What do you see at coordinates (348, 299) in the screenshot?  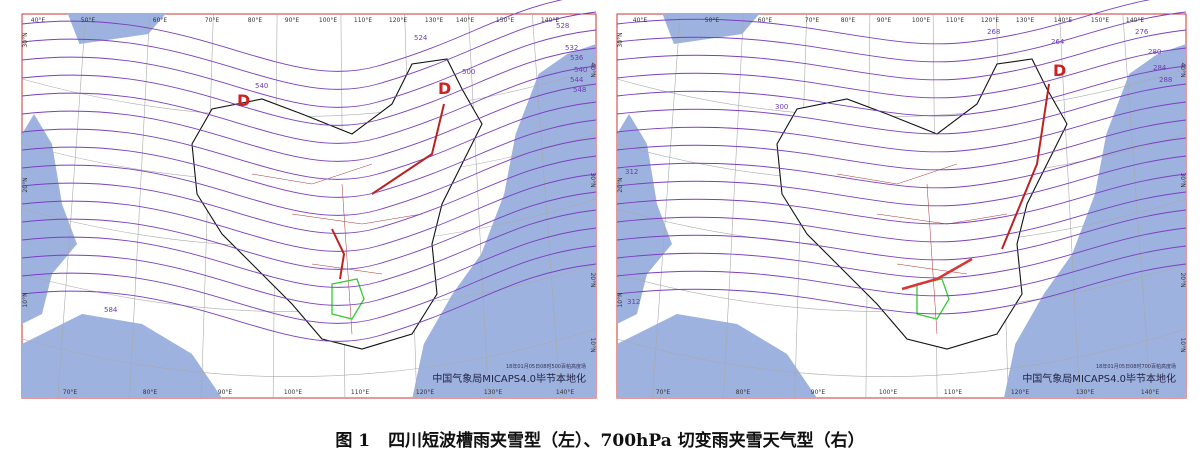 I see `guizhou` at bounding box center [348, 299].